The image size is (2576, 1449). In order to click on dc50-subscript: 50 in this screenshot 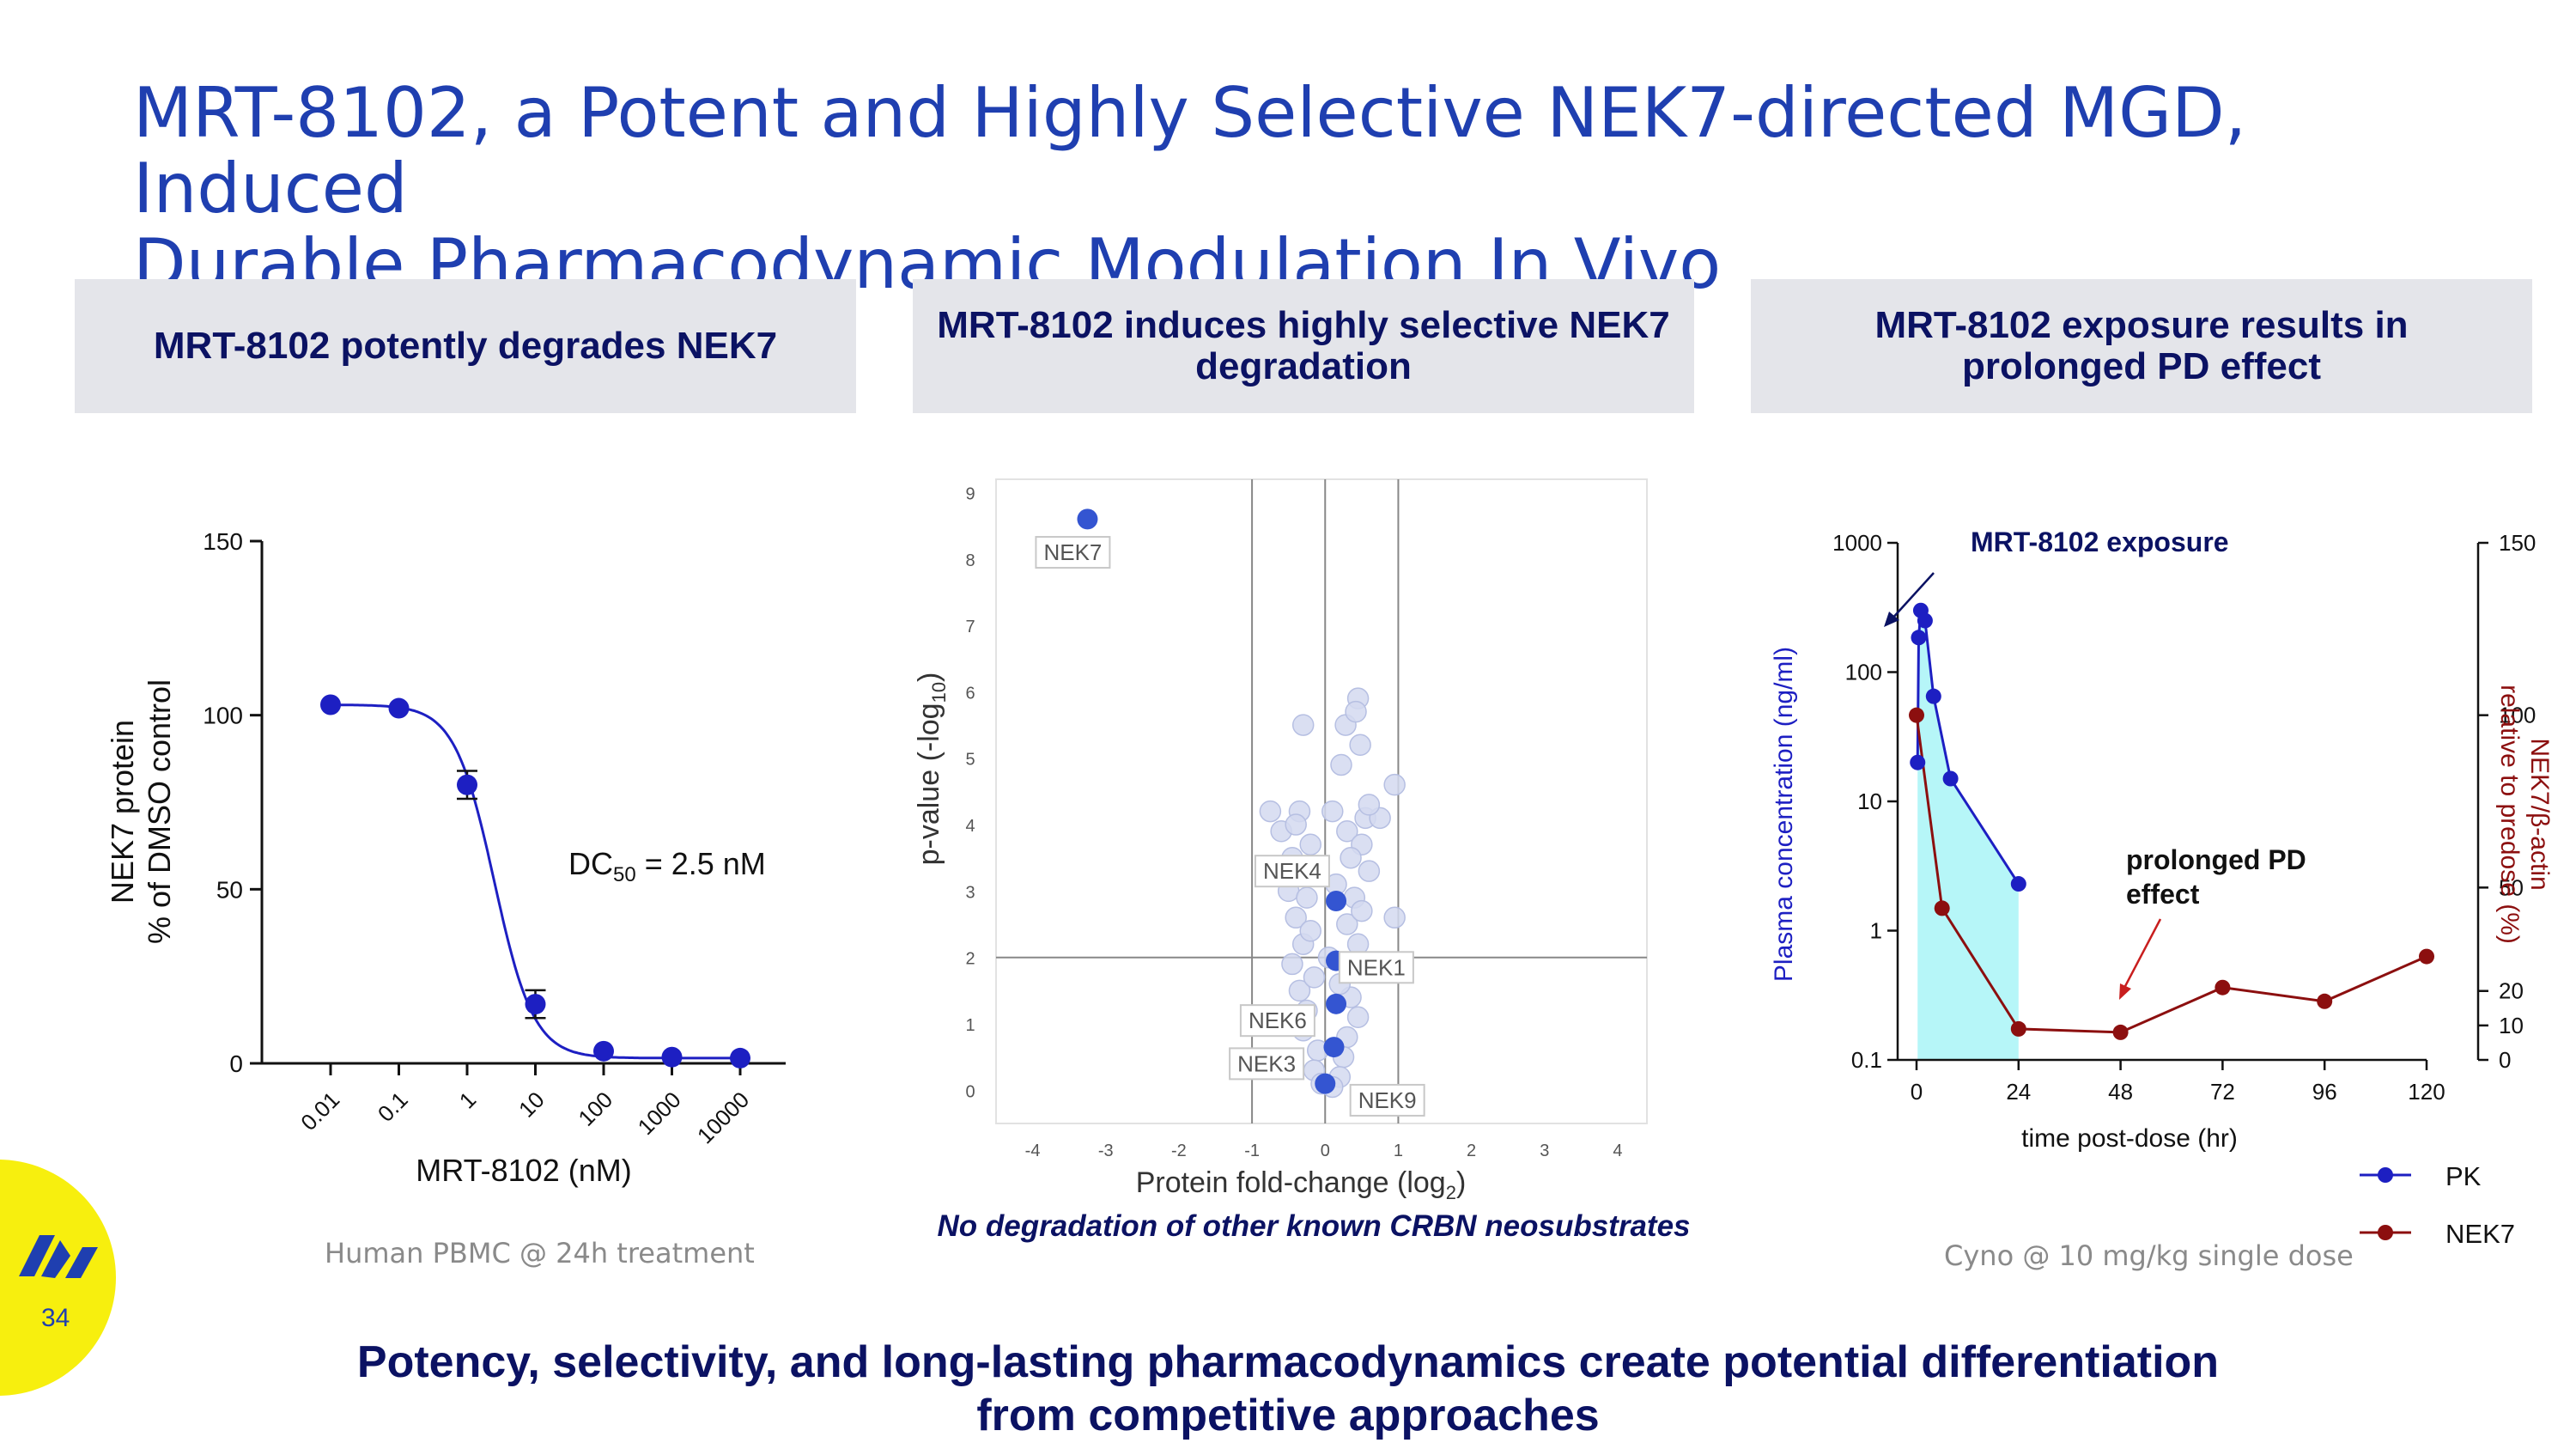, I will do `click(625, 874)`.